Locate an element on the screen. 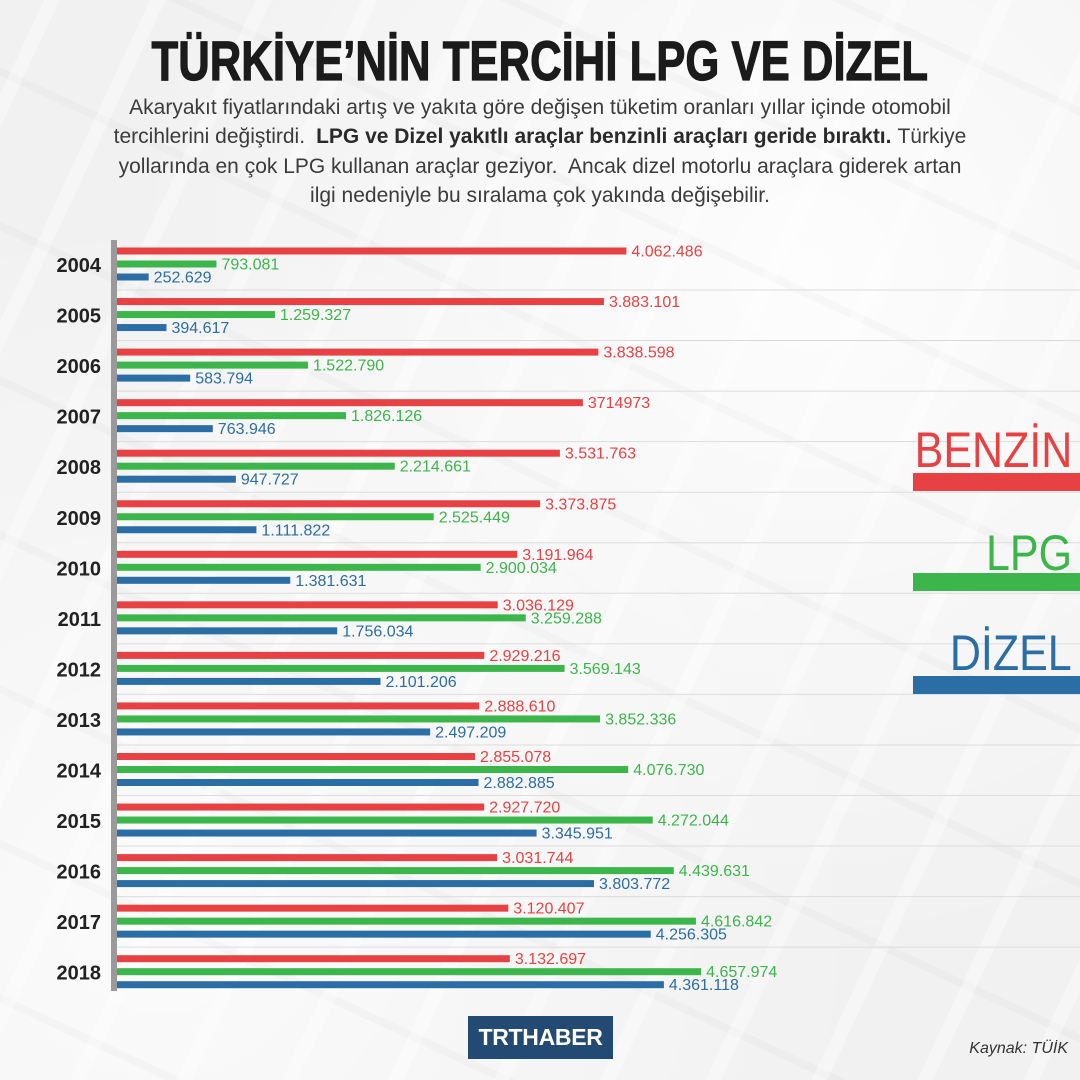  bar-lpg-2018 is located at coordinates (409, 972).